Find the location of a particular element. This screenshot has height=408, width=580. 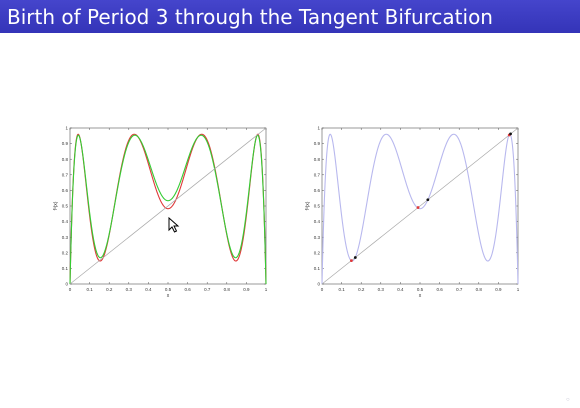

mouse-pointer-icon is located at coordinates (174, 225).